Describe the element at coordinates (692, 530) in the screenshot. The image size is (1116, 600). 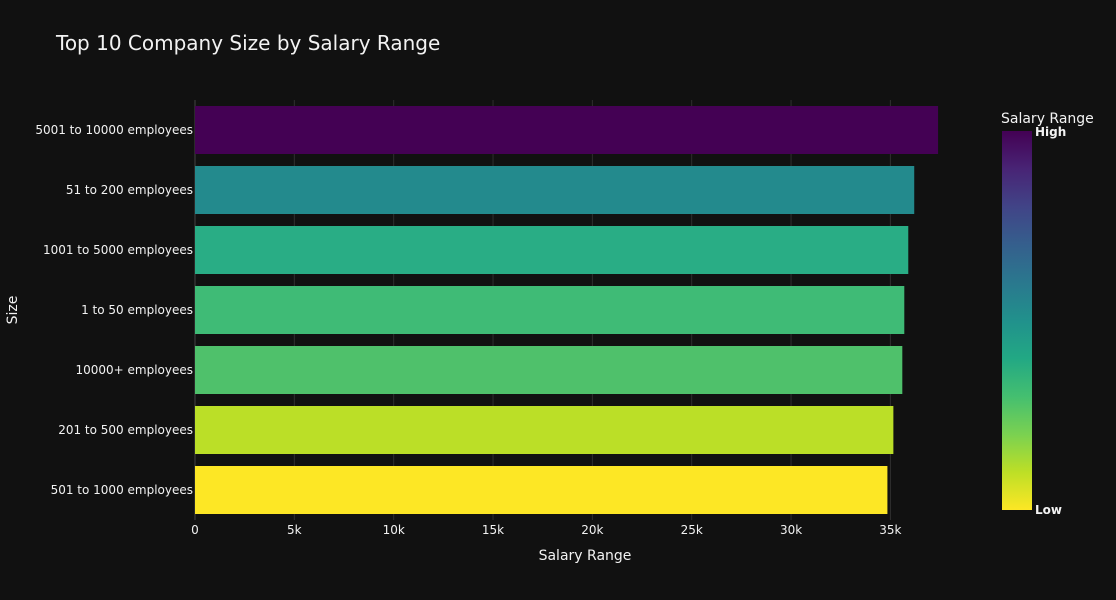
I see `x-tick-label: 25k` at that location.